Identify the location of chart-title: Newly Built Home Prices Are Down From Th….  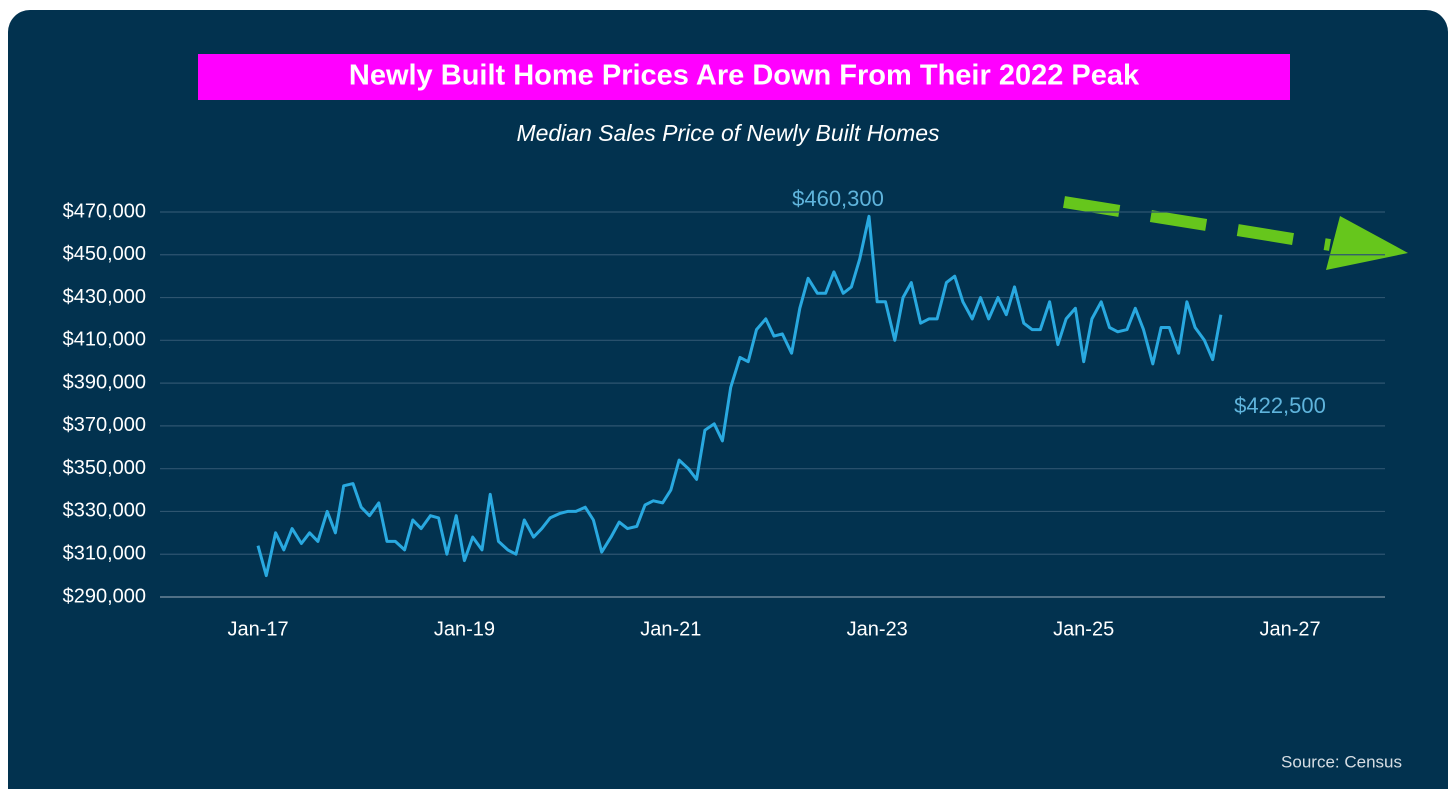
(744, 76).